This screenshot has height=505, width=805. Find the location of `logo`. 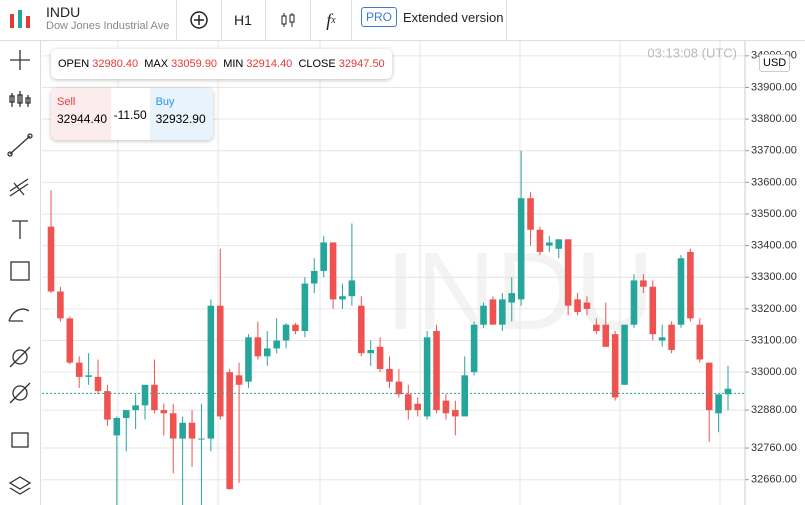

logo is located at coordinates (20, 19).